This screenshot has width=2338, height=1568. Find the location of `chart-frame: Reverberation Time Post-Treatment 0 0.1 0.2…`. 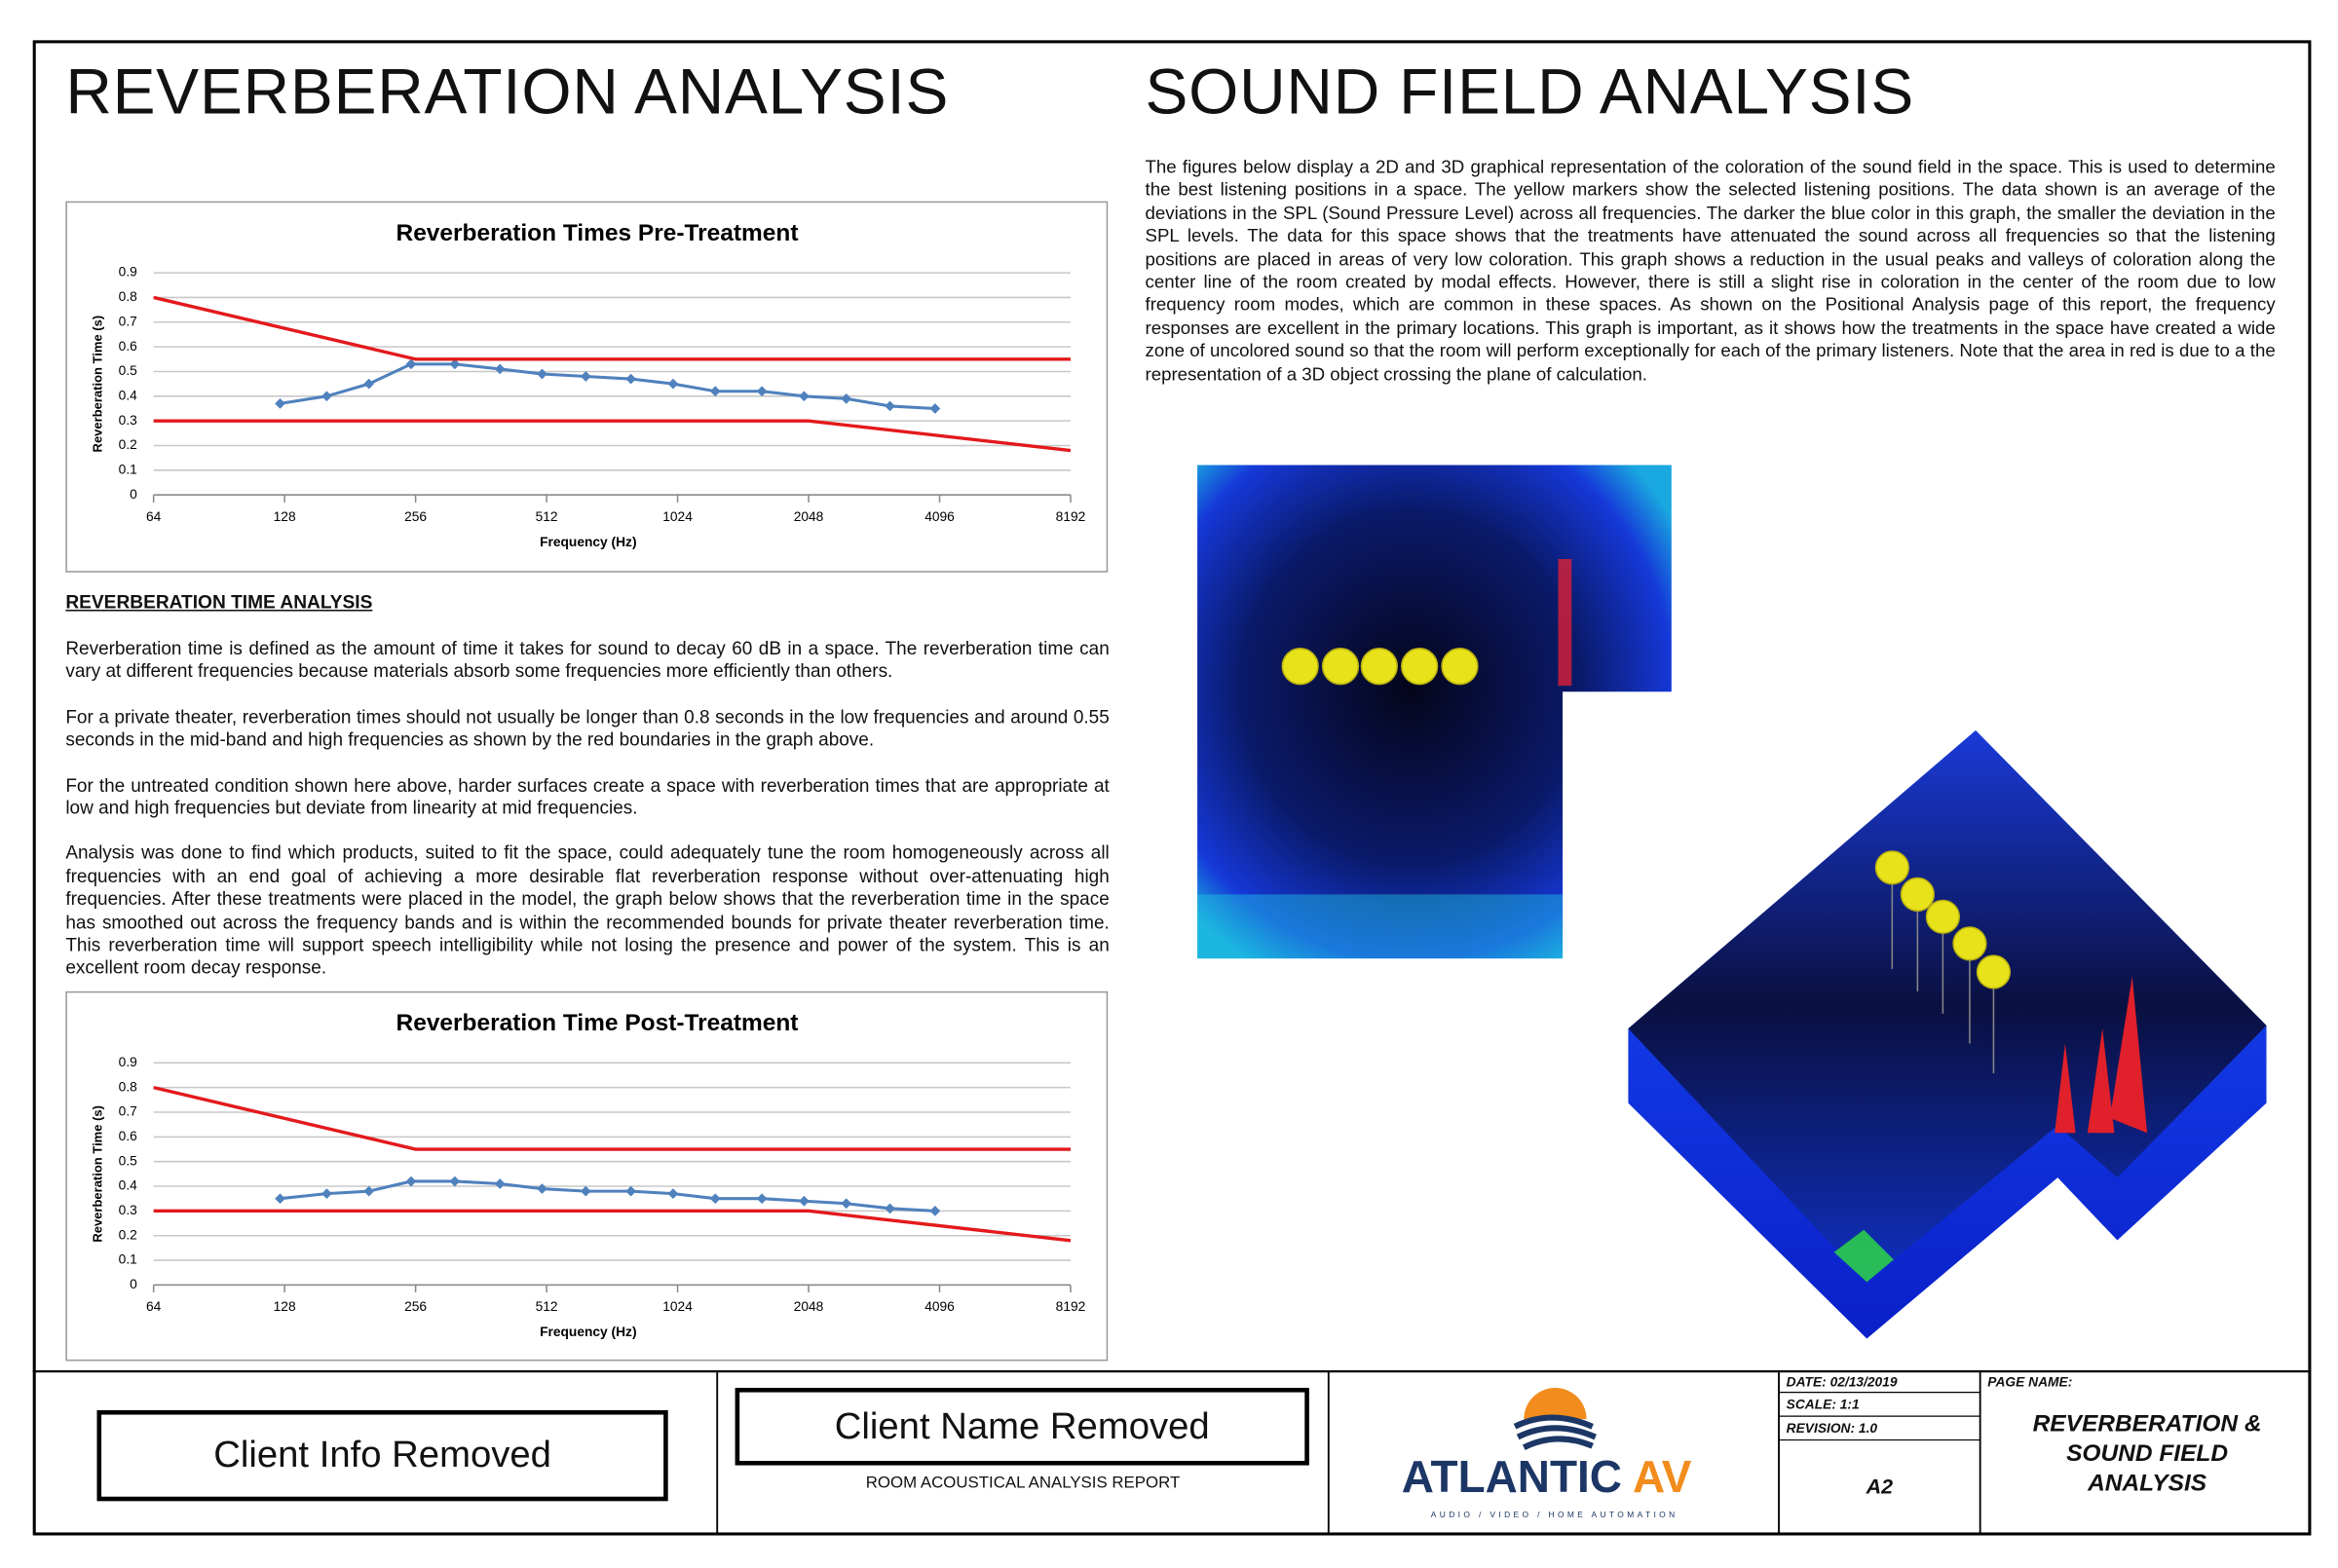

chart-frame: Reverberation Time Post-Treatment 0 0.1 0.2… is located at coordinates (587, 1176).